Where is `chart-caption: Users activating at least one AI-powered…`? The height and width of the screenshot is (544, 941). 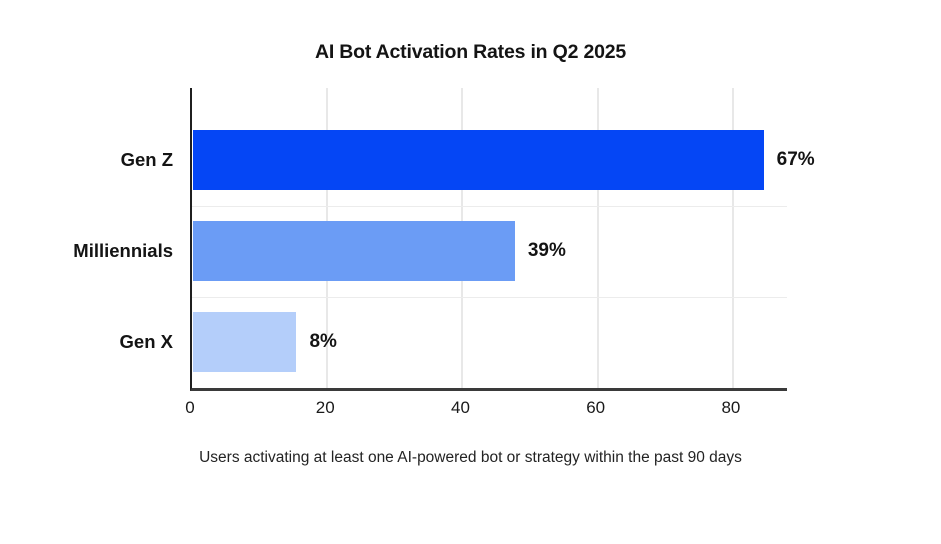 chart-caption: Users activating at least one AI-powered… is located at coordinates (470, 457).